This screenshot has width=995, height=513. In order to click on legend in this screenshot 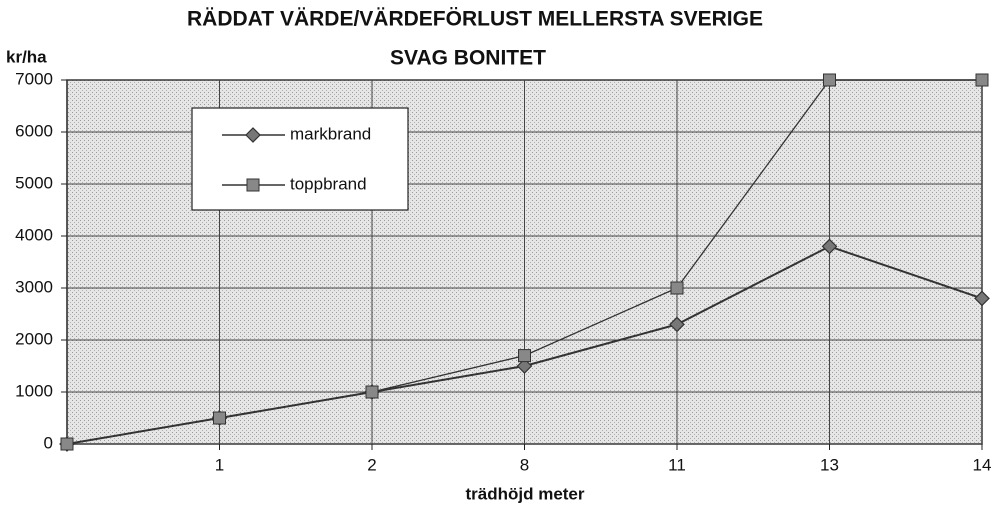, I will do `click(300, 159)`.